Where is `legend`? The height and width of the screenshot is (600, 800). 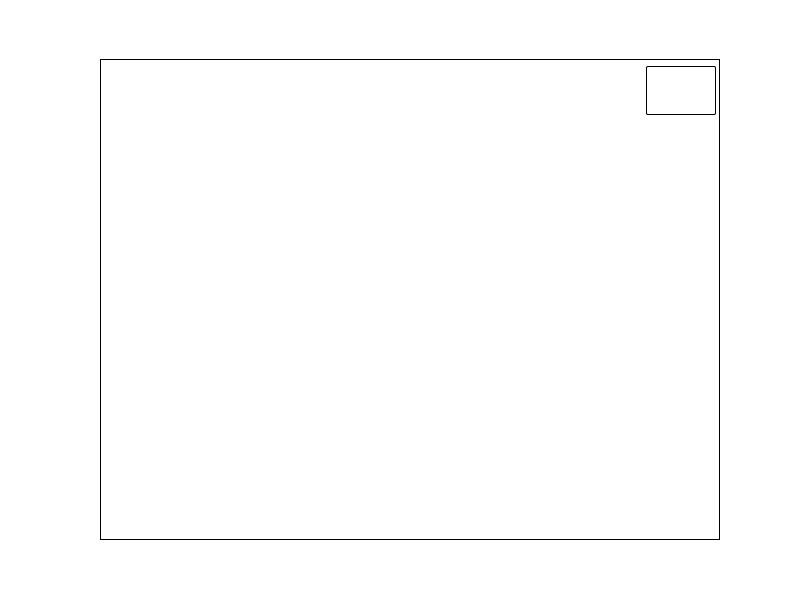 legend is located at coordinates (681, 90).